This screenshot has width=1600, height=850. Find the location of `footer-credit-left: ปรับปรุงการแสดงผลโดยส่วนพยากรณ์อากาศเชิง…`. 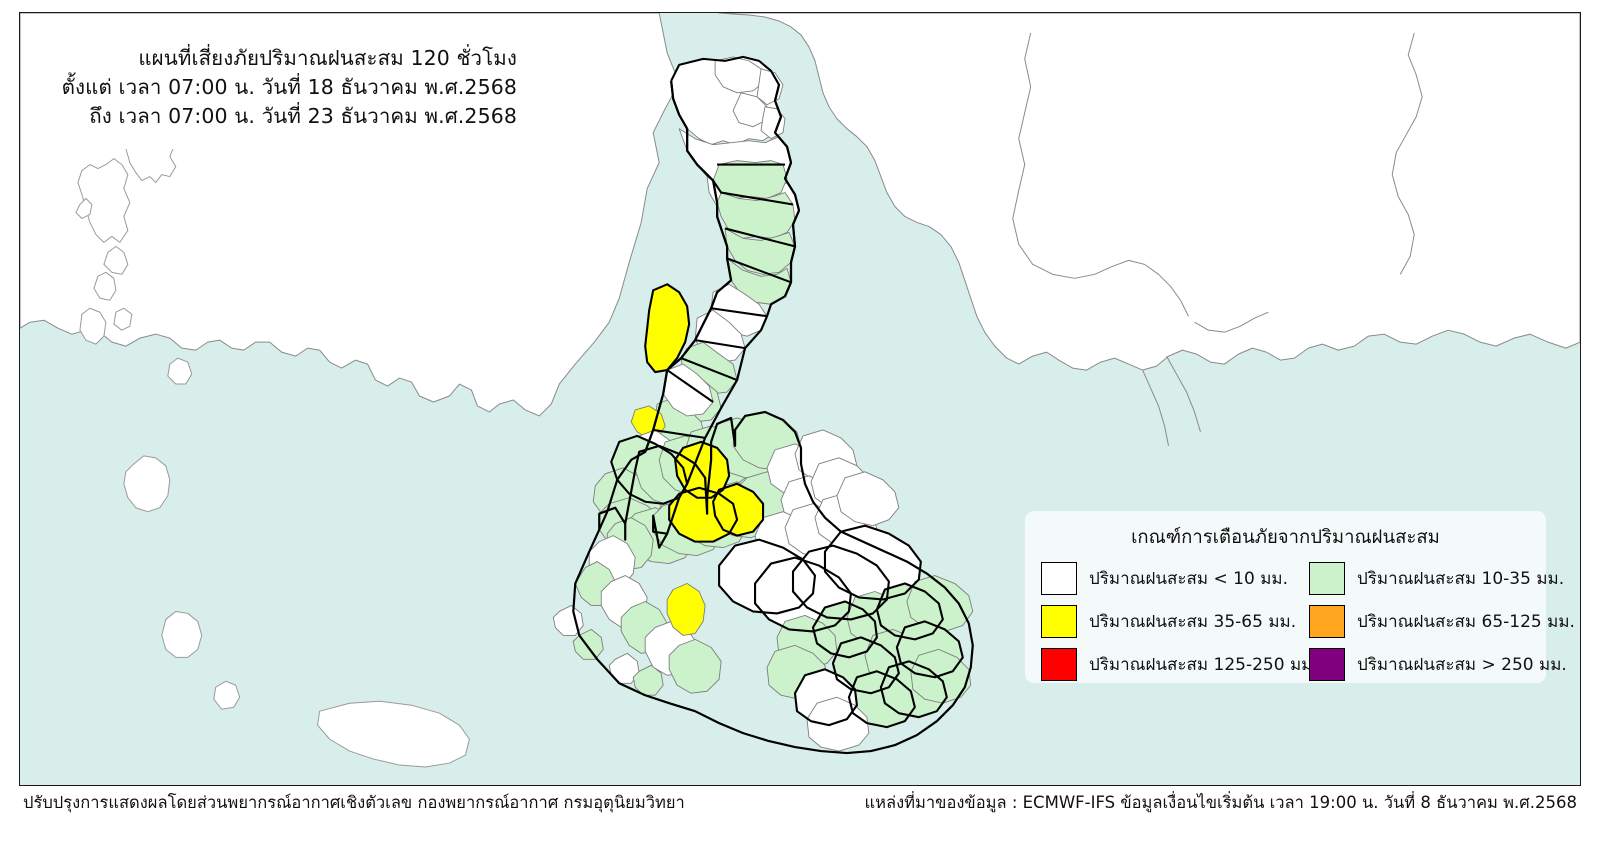

footer-credit-left: ปรับปรุงการแสดงผลโดยส่วนพยากรณ์อากาศเชิง… is located at coordinates (354, 802).